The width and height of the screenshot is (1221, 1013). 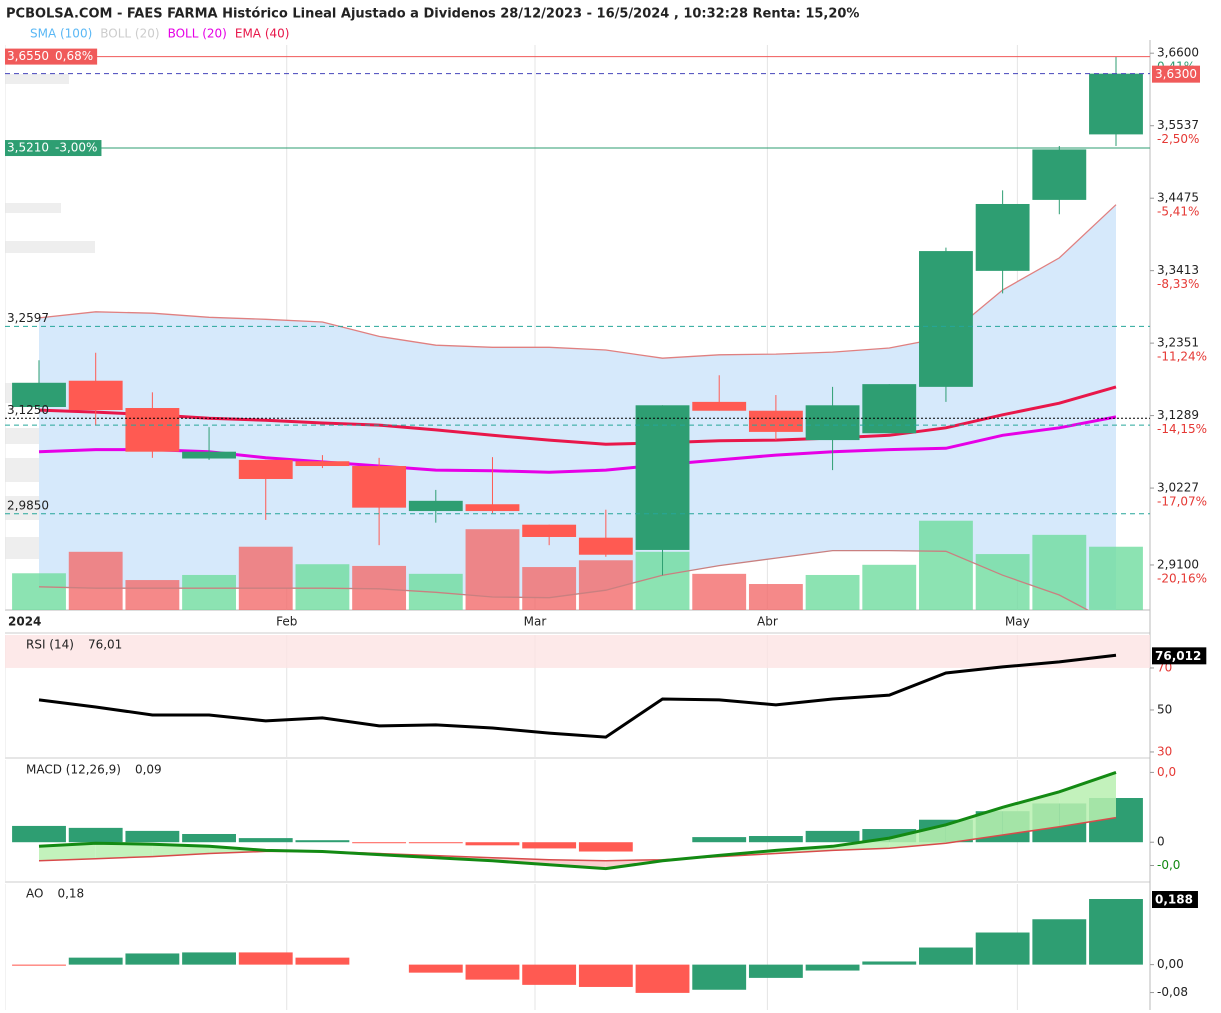 I want to click on level-label: 2,9850, so click(x=28, y=505).